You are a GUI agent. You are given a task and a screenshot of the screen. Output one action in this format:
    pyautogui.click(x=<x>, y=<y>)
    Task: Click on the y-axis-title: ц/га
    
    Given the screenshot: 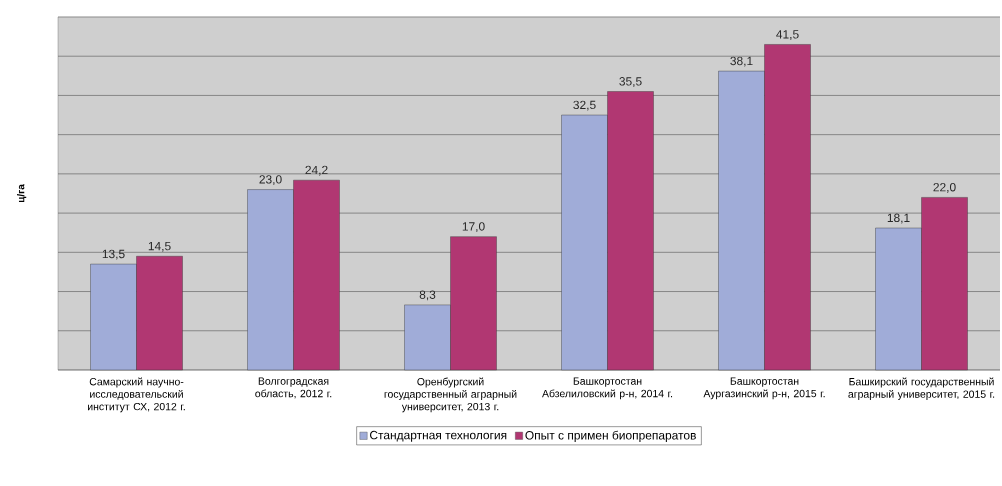 What is the action you would take?
    pyautogui.click(x=22, y=193)
    